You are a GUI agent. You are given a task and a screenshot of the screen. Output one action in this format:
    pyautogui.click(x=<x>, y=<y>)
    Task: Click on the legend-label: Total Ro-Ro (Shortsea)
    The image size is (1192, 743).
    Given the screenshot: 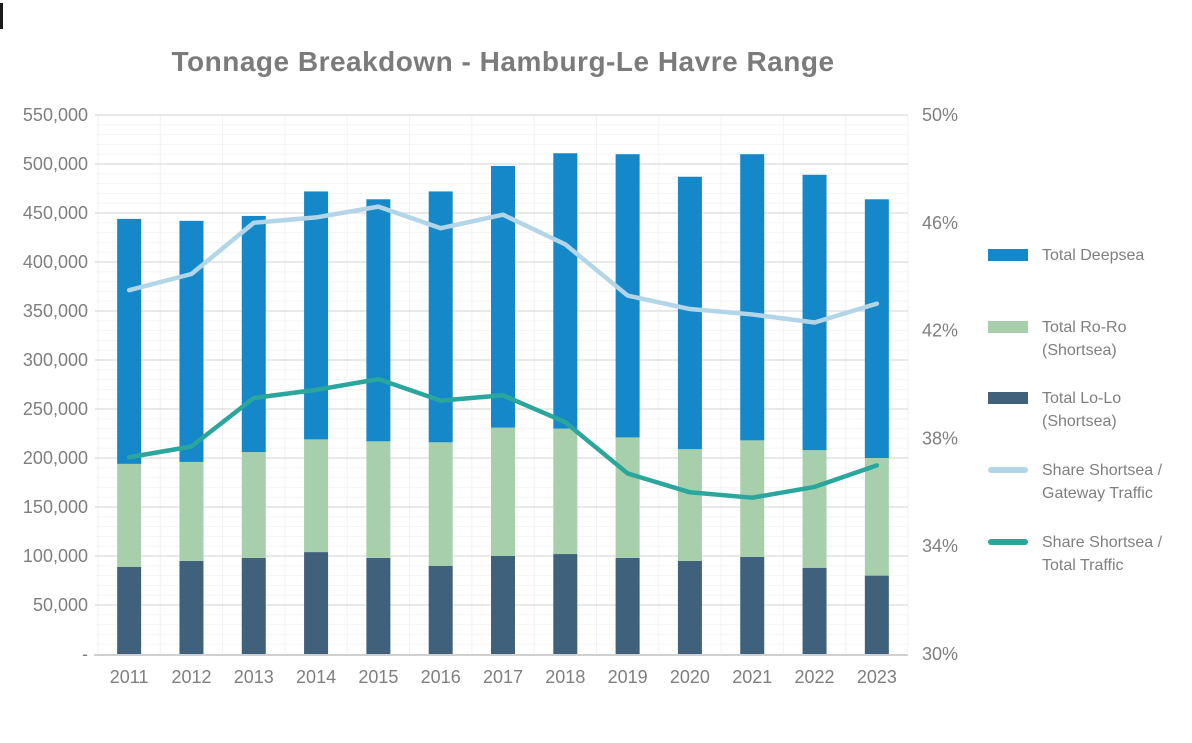 What is the action you would take?
    pyautogui.click(x=1084, y=339)
    